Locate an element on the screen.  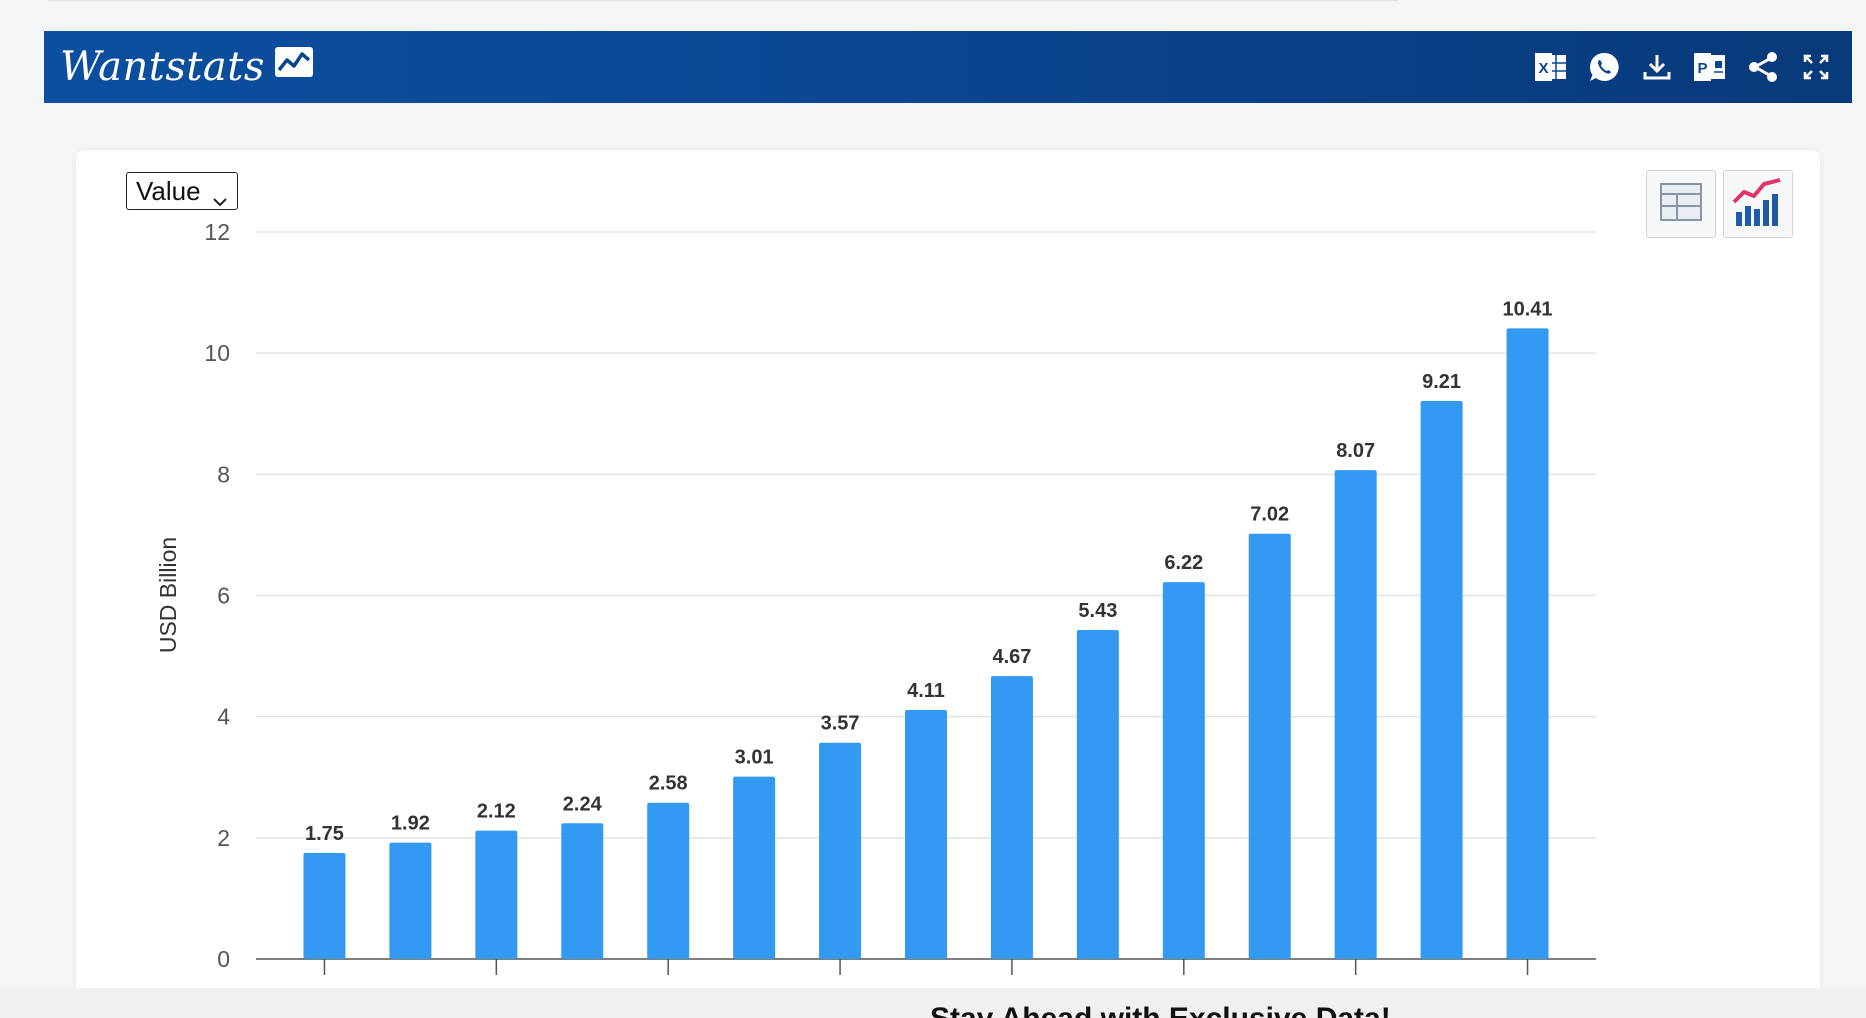
footer-promo-text: Stay Ahead with Exclusive Data! is located at coordinates (1160, 1010).